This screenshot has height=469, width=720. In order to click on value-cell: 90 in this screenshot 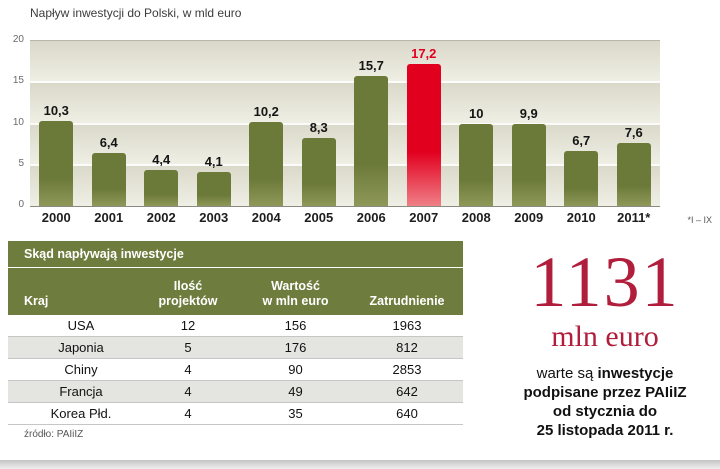, I will do `click(295, 369)`.